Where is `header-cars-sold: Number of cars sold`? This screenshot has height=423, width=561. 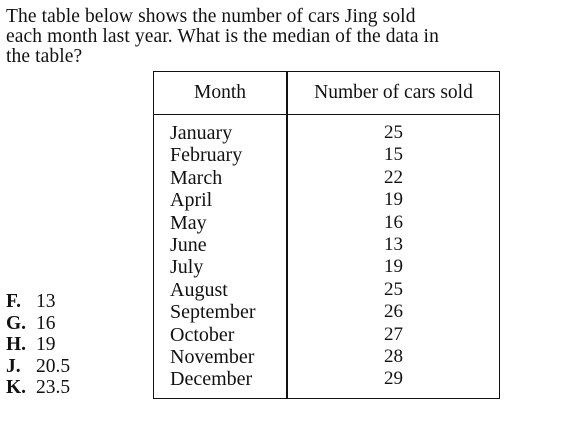 header-cars-sold: Number of cars sold is located at coordinates (393, 92).